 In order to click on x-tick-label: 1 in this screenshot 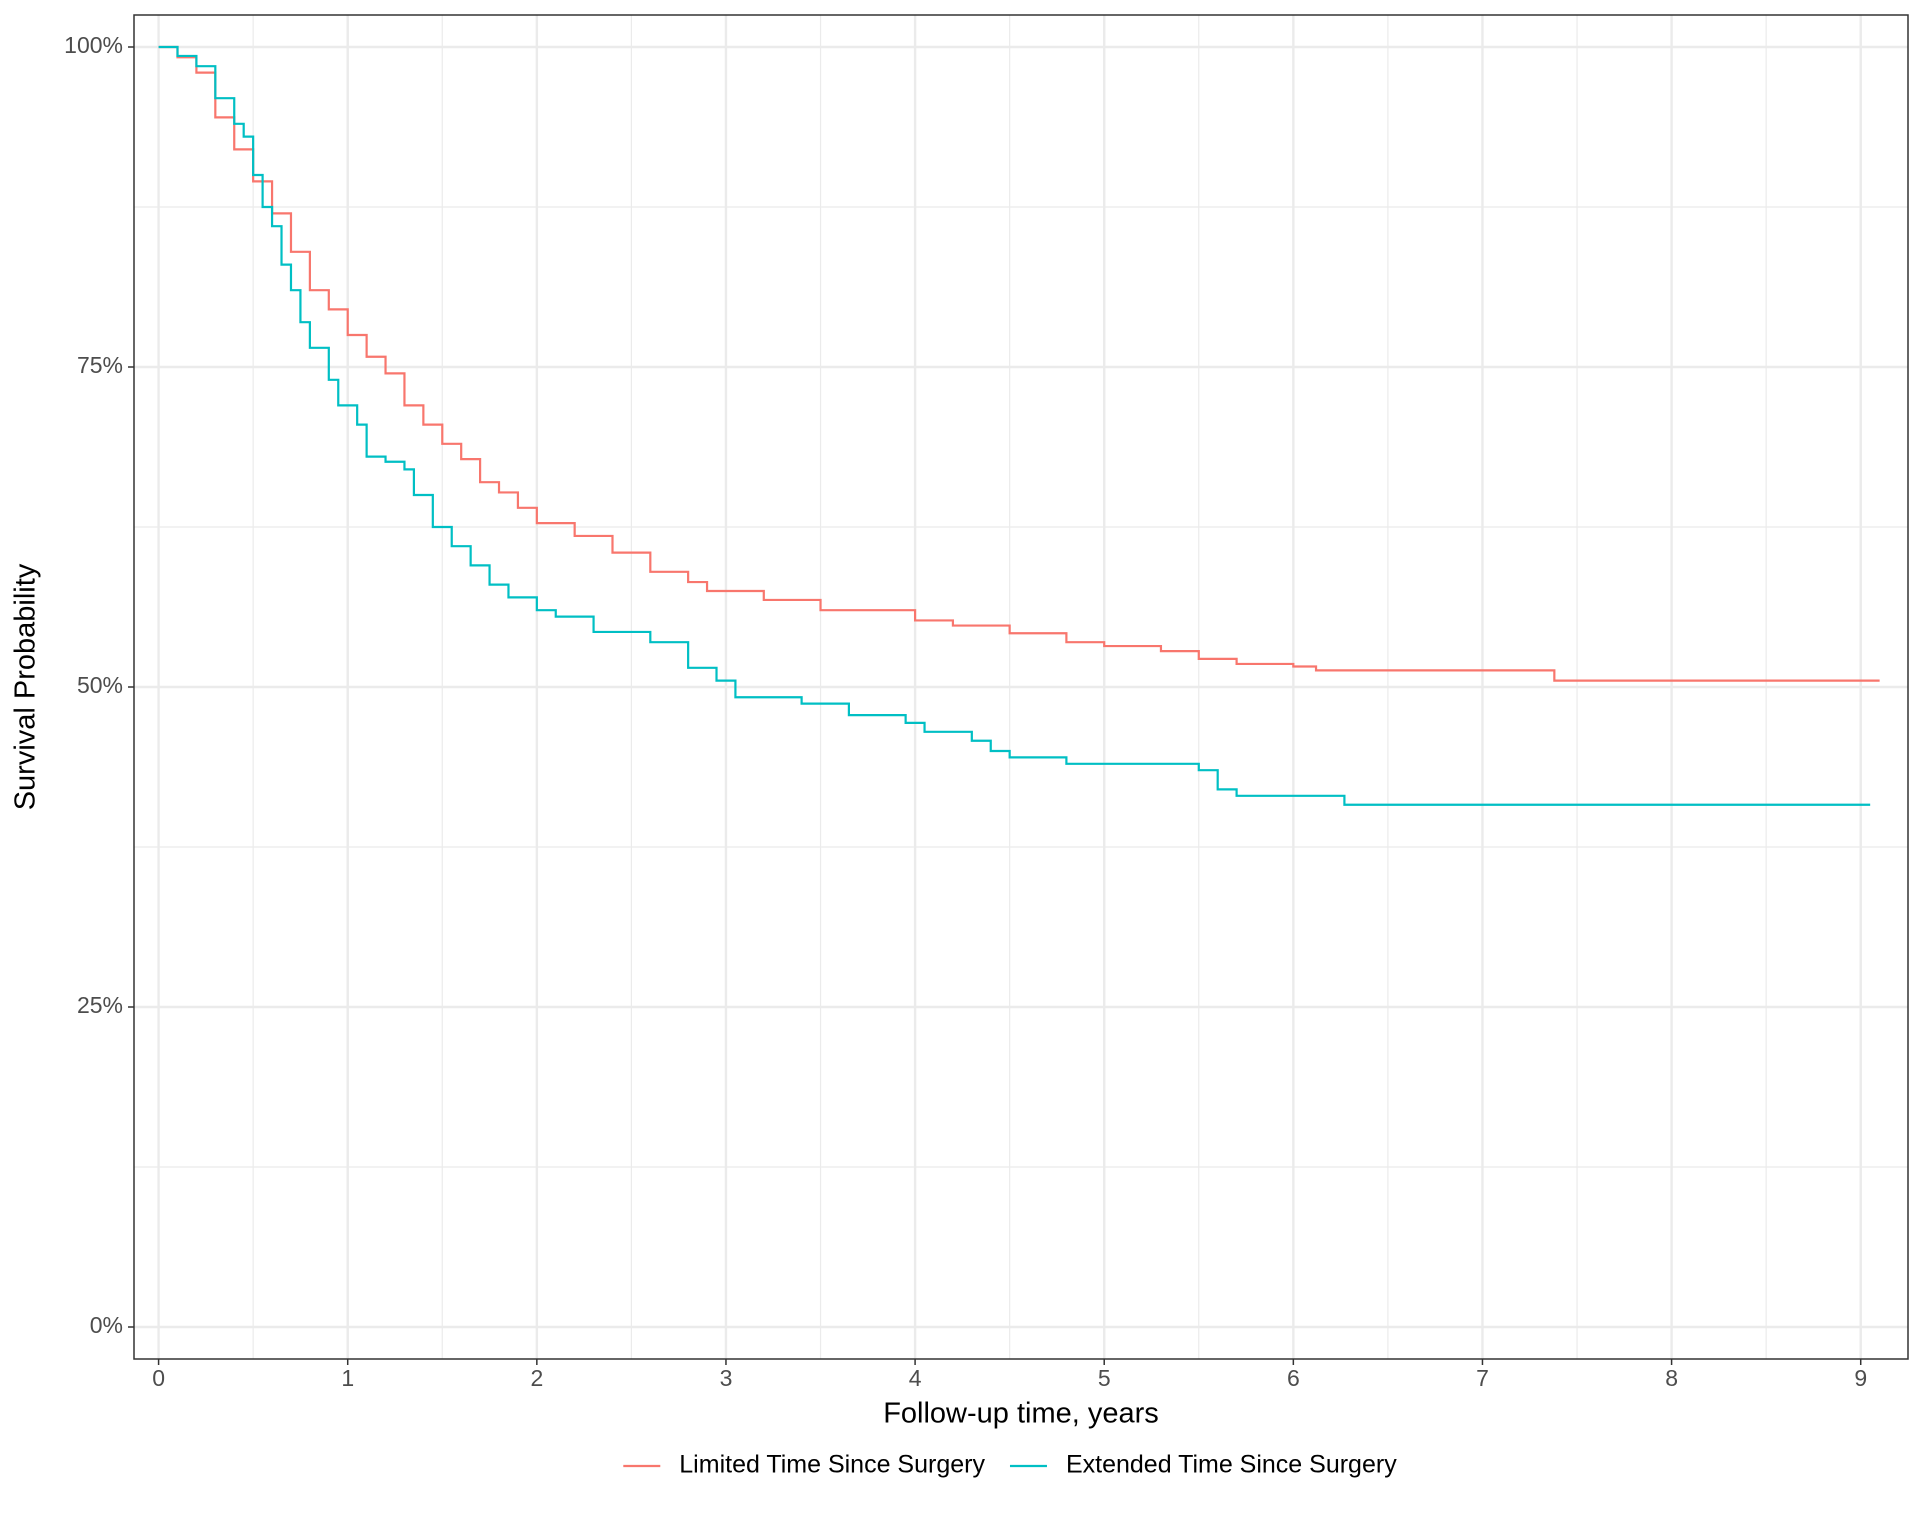, I will do `click(347, 1378)`.